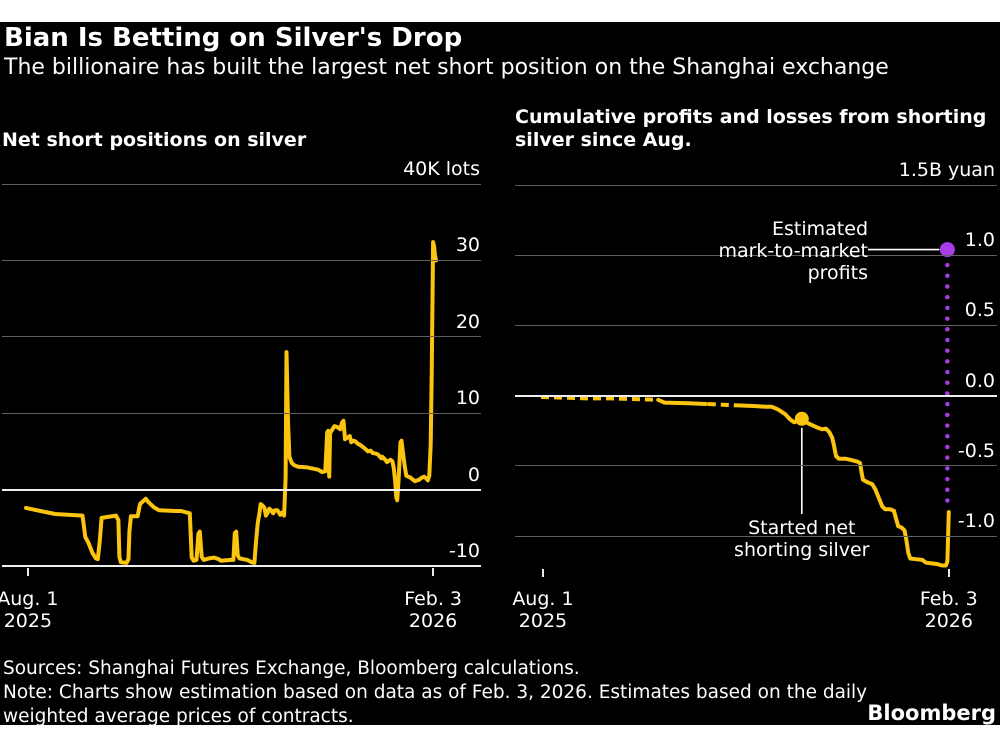 The image size is (1000, 750). What do you see at coordinates (820, 229) in the screenshot?
I see `estimated-profits-label-line: Estimated` at bounding box center [820, 229].